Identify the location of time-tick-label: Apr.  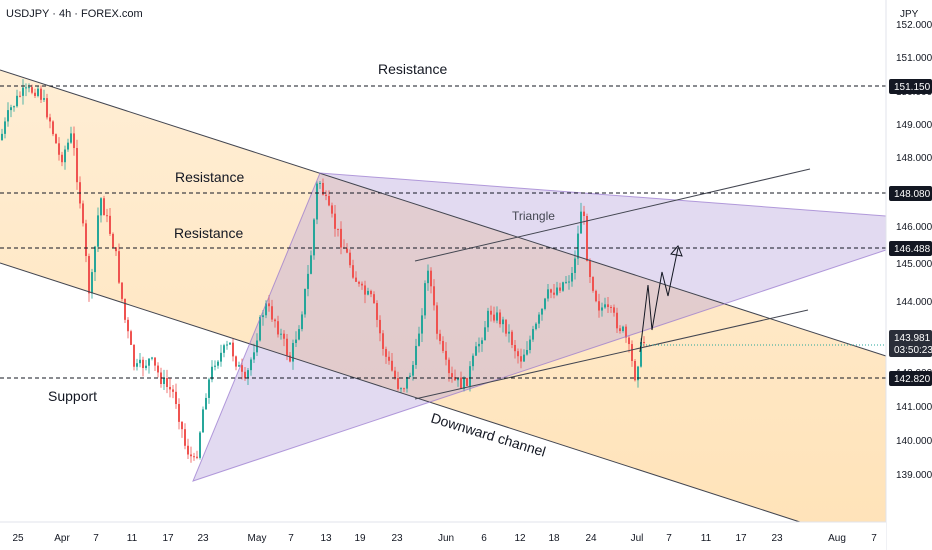
(62, 538).